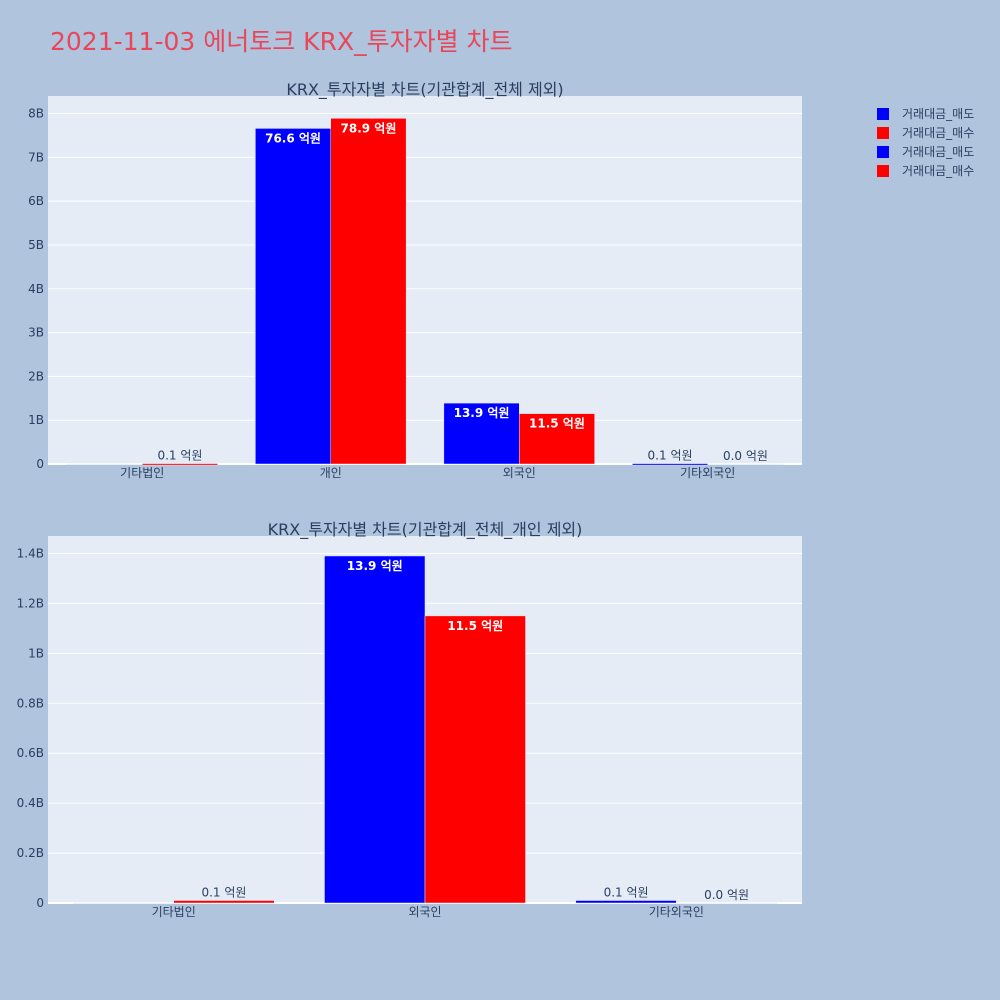 This screenshot has width=1000, height=1000. What do you see at coordinates (36, 333) in the screenshot?
I see `y-tick-label: 3B` at bounding box center [36, 333].